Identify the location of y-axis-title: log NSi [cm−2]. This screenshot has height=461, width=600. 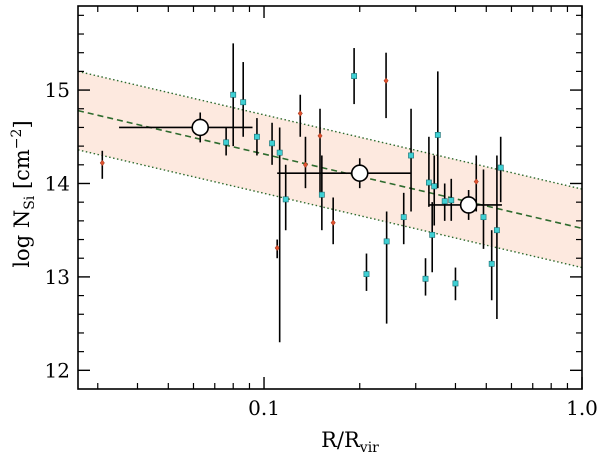
(23, 193).